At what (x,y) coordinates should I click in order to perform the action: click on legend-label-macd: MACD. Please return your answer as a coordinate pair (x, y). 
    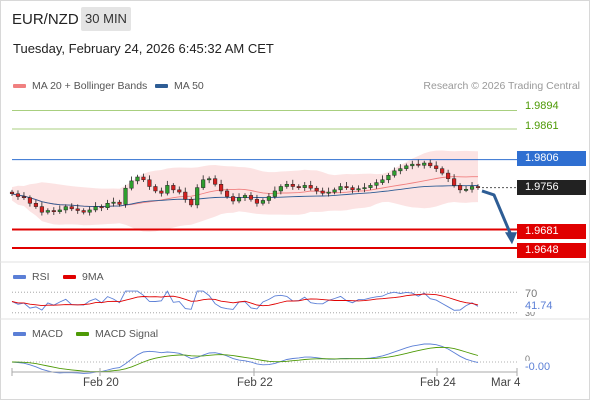
    Looking at the image, I should click on (47, 334).